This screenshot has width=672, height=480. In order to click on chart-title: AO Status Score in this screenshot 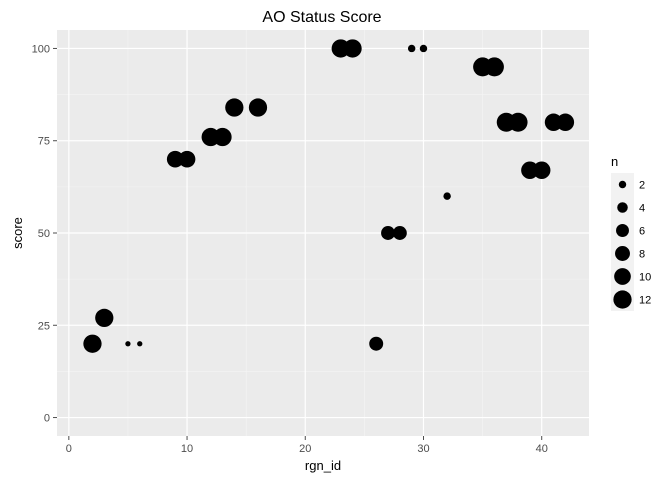, I will do `click(321, 17)`.